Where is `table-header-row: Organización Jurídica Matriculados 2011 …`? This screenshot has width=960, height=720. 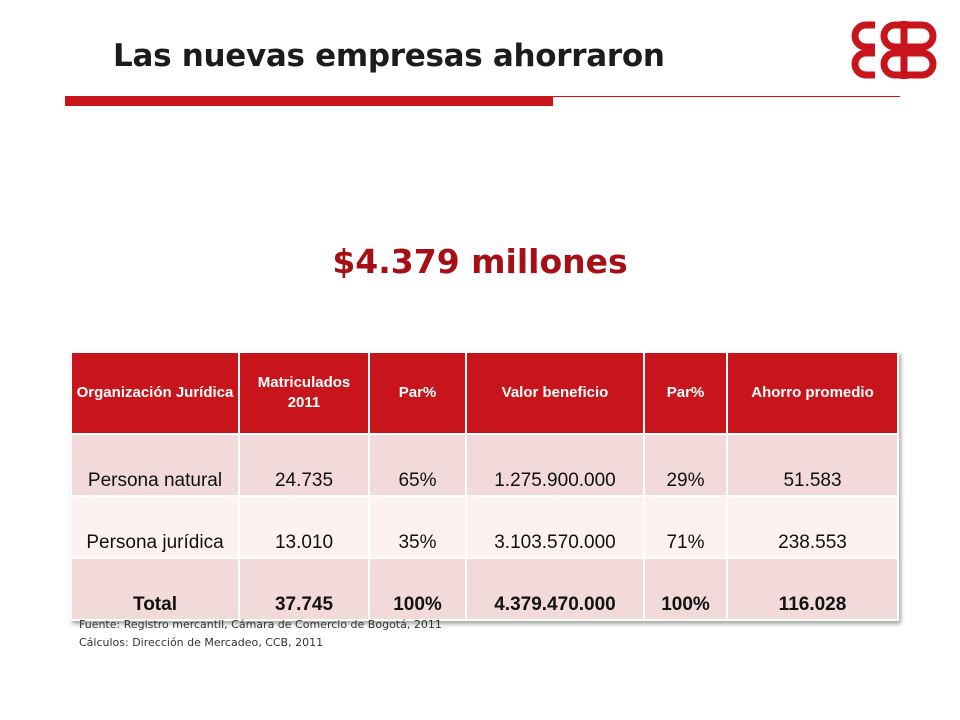 table-header-row: Organización Jurídica Matriculados 2011 … is located at coordinates (484, 393).